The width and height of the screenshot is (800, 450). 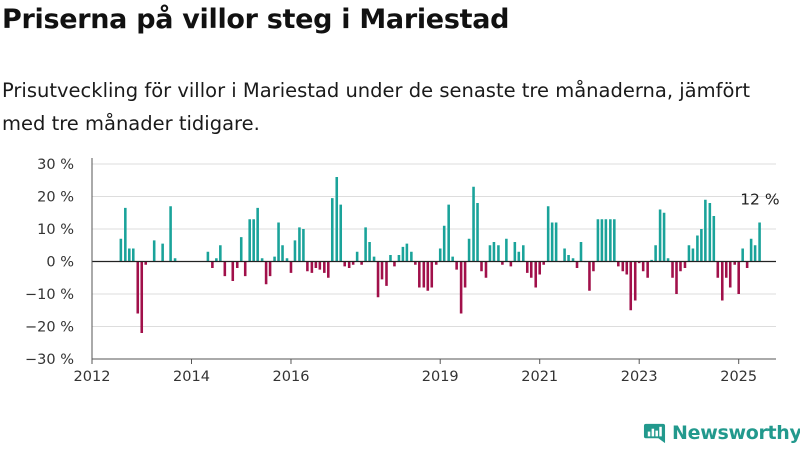 I want to click on y-tick-label: 10 %, so click(x=55, y=230).